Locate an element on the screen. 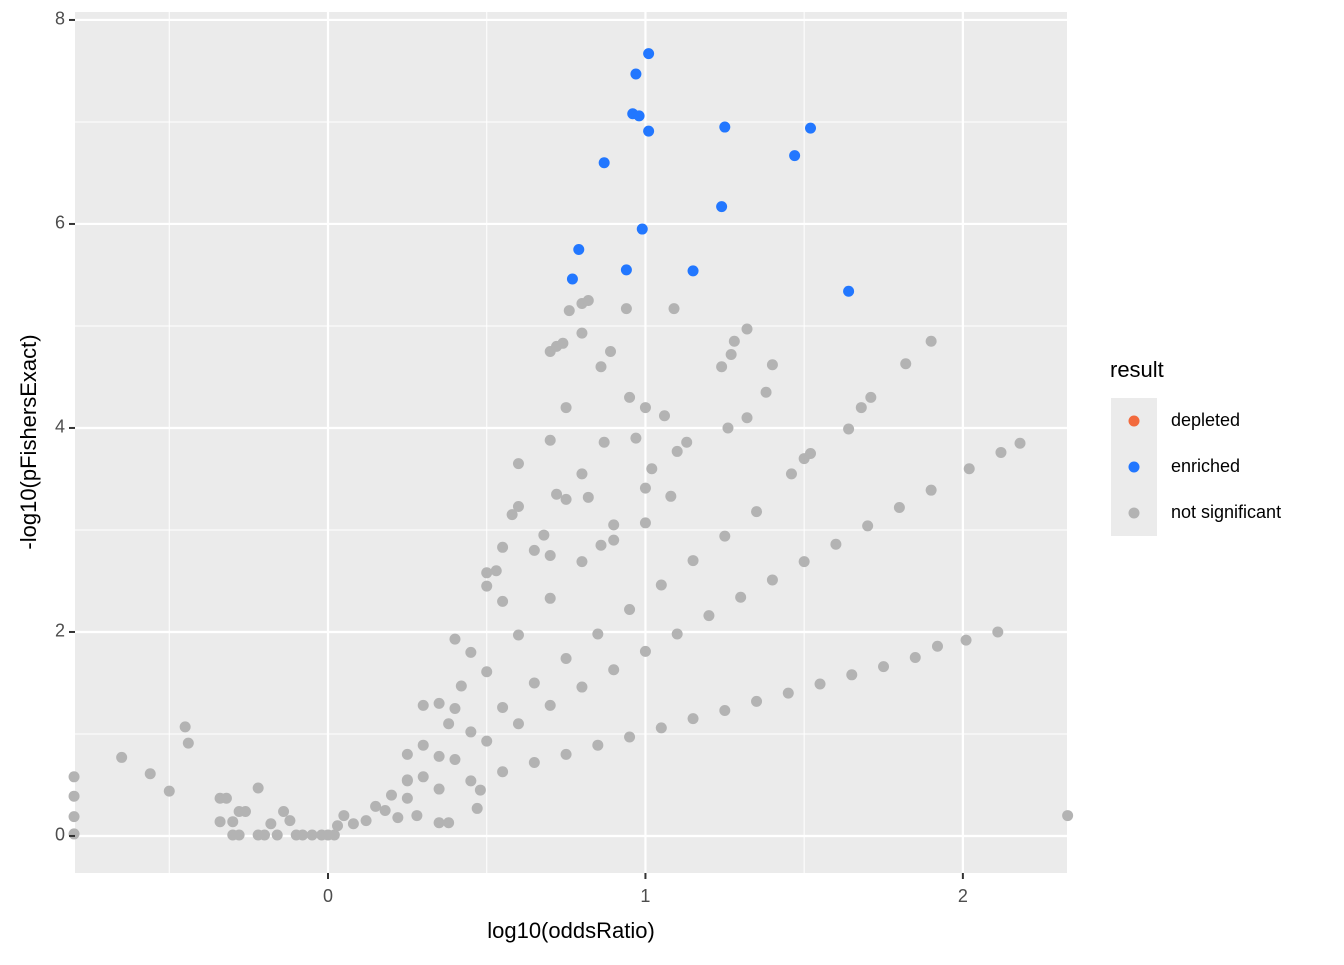 This screenshot has height=965, width=1344. y-tick-label: 6 is located at coordinates (60, 223).